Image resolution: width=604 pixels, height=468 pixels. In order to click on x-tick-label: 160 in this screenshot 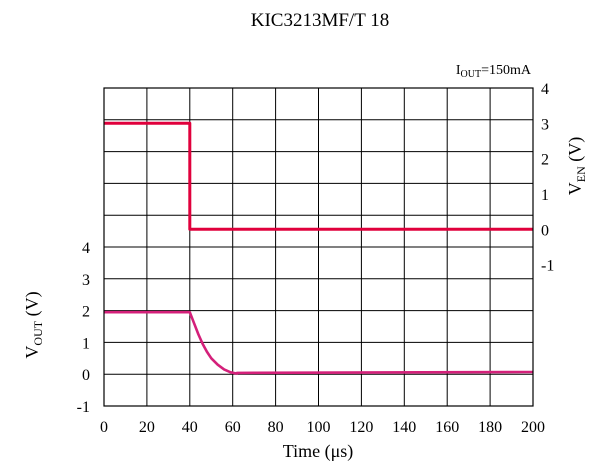, I will do `click(447, 427)`.